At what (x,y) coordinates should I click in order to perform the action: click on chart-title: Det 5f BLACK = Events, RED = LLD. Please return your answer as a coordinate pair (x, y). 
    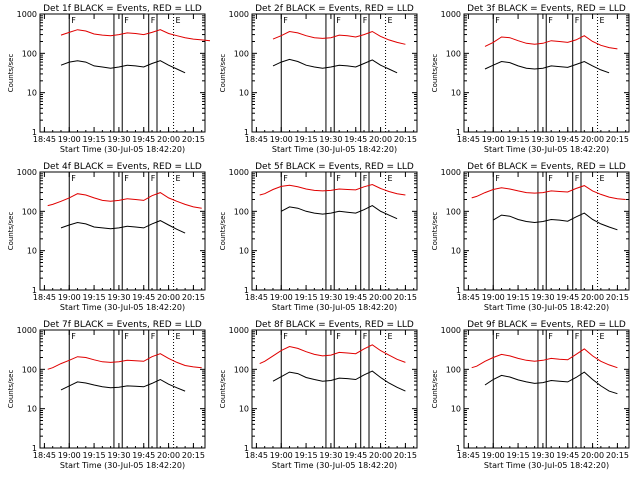
    Looking at the image, I should click on (334, 167).